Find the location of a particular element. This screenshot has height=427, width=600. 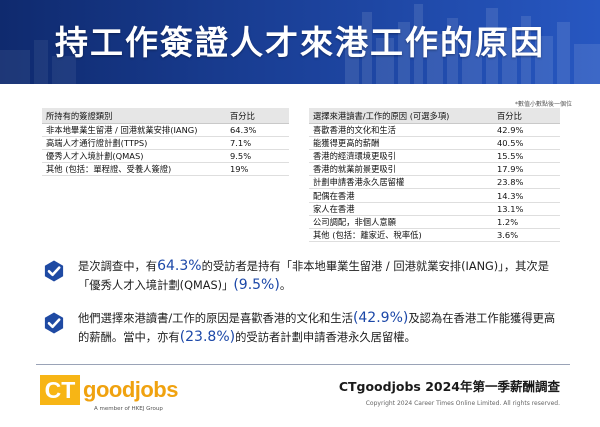

highlight-percent: 64.3% is located at coordinates (179, 266).